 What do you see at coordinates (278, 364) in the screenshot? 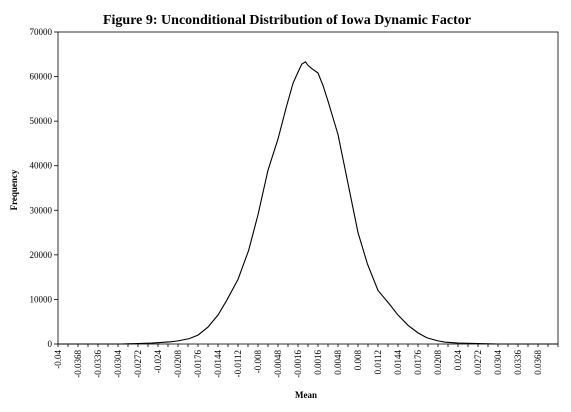
I see `x-tick-label: -0.0048` at bounding box center [278, 364].